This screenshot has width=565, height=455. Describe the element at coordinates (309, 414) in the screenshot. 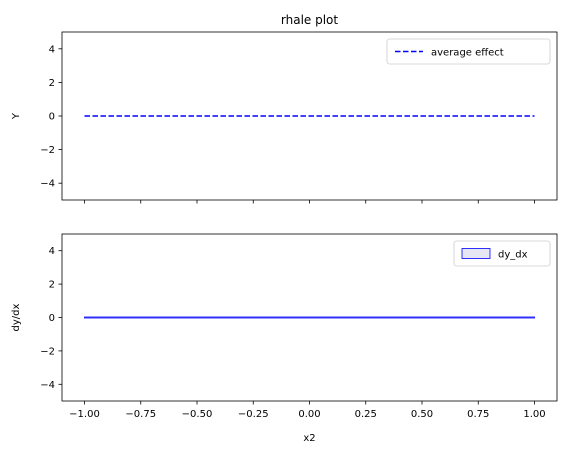

I see `x-tick-label: 0.00` at that location.